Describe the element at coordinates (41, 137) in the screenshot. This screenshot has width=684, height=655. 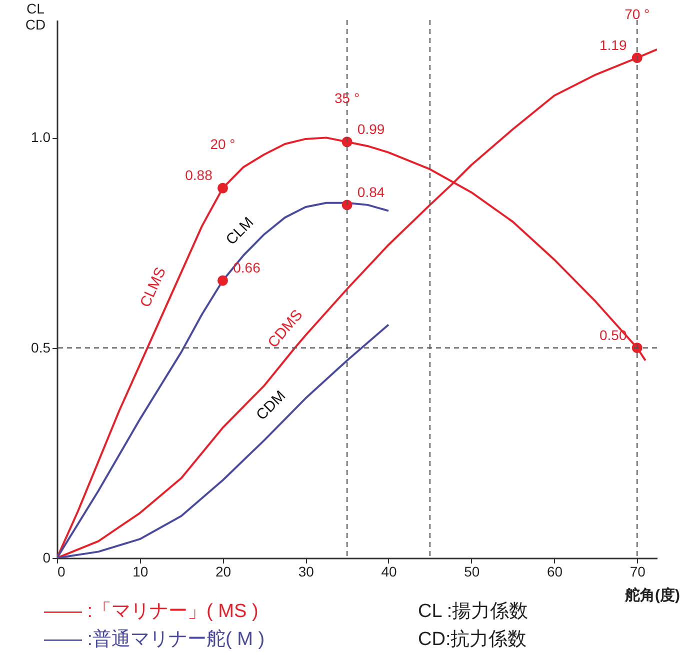
I see `y-tick-label: 1.0` at that location.